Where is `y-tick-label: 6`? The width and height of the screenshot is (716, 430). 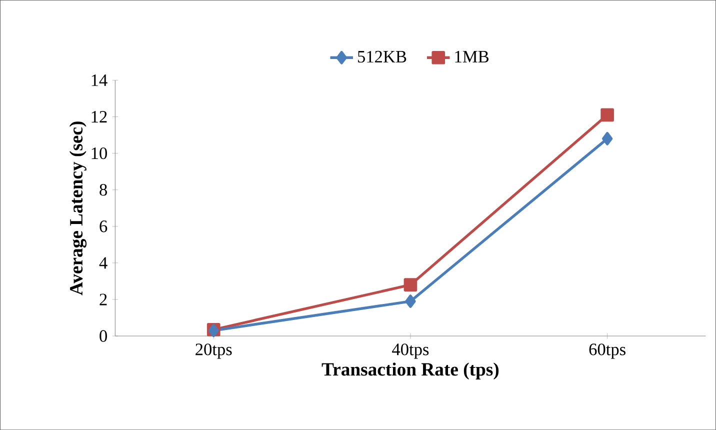
y-tick-label: 6 is located at coordinates (104, 226).